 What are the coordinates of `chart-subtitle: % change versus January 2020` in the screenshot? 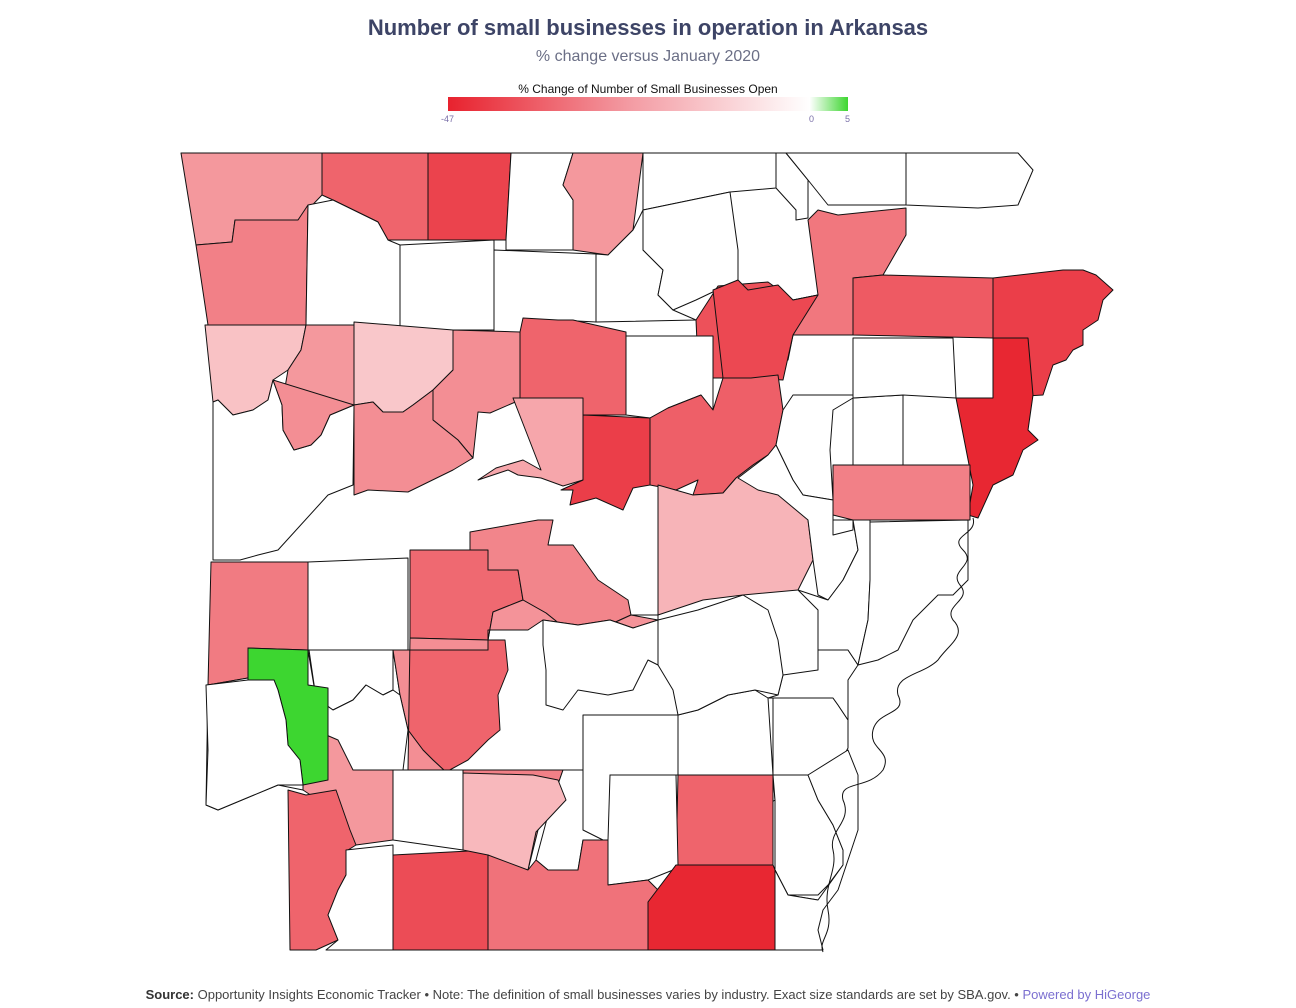 It's located at (648, 57).